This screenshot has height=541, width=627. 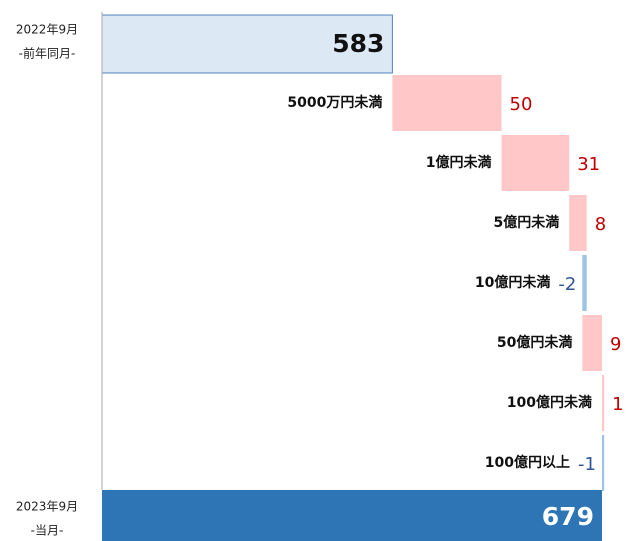 What do you see at coordinates (47, 507) in the screenshot?
I see `end-label: 2023年9月` at bounding box center [47, 507].